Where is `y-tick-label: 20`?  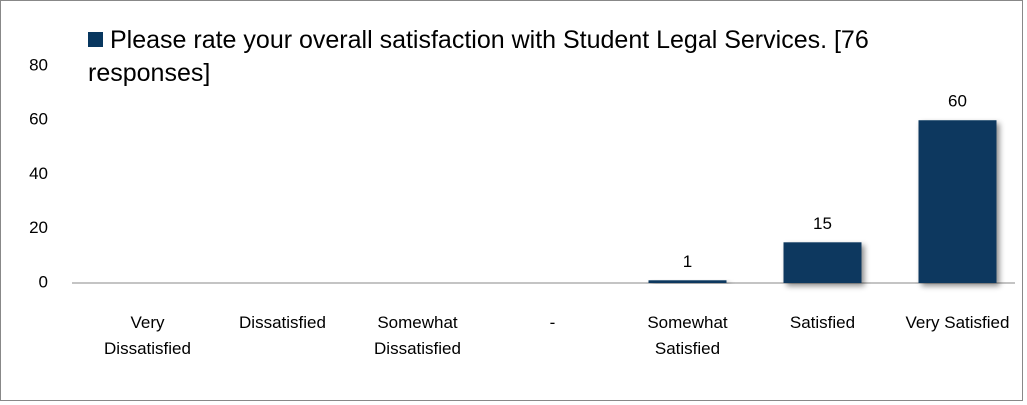 y-tick-label: 20 is located at coordinates (38, 227).